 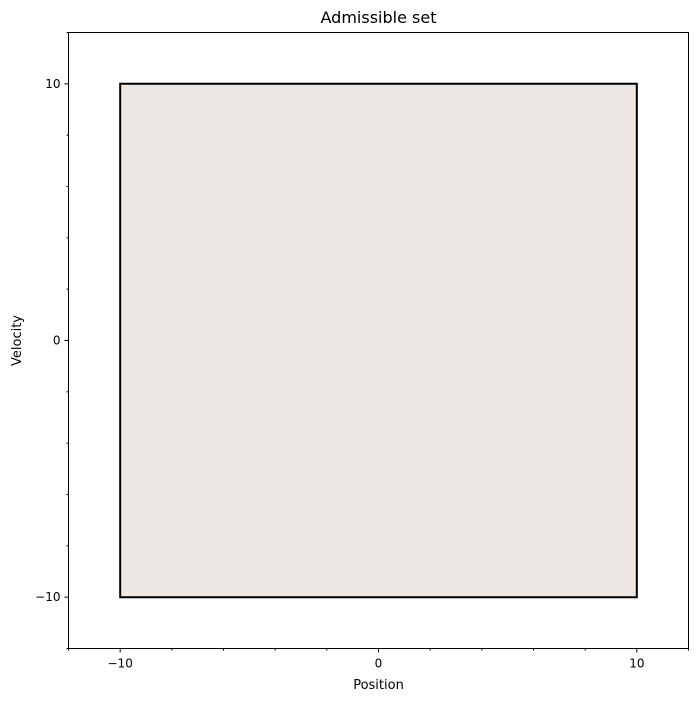 What do you see at coordinates (379, 664) in the screenshot?
I see `x-tick-label: 0` at bounding box center [379, 664].